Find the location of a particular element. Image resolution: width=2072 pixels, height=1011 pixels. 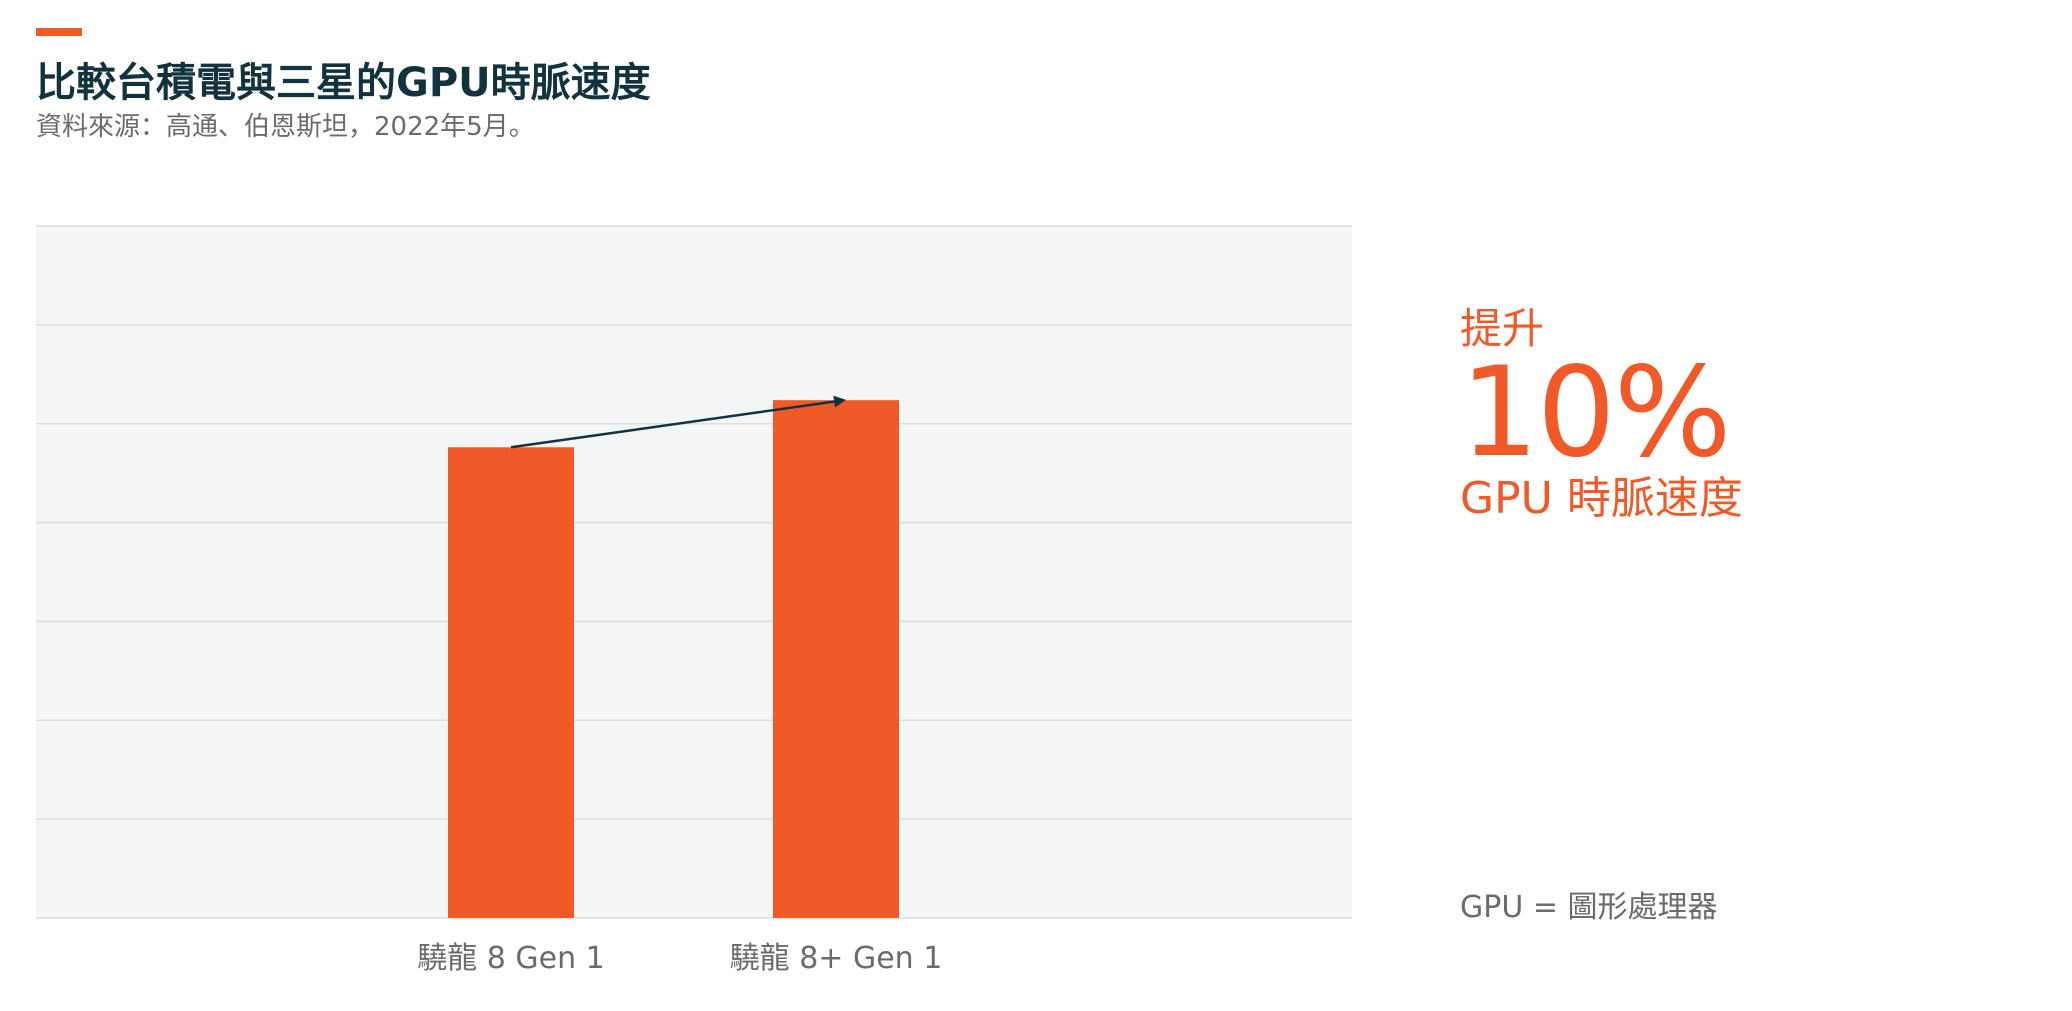

callout-prefix: 提升 is located at coordinates (1502, 328).